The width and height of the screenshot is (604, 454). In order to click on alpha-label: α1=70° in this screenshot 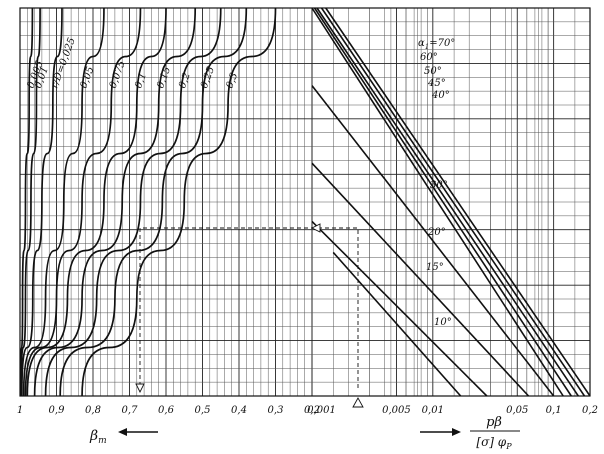, I will do `click(436, 44)`.